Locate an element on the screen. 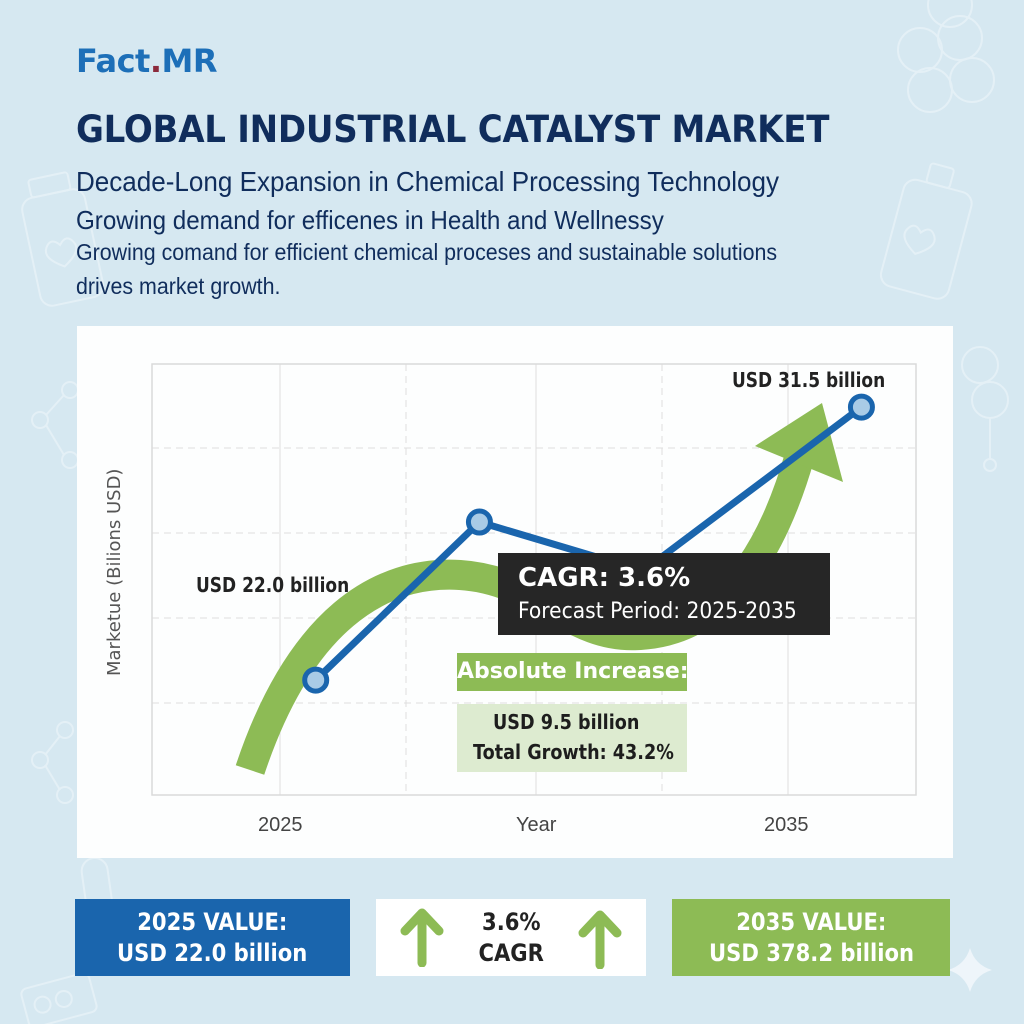 Image resolution: width=1024 pixels, height=1024 pixels. page-title: GLOBAL INDUSTRIAL CATALYST MARKET is located at coordinates (453, 129).